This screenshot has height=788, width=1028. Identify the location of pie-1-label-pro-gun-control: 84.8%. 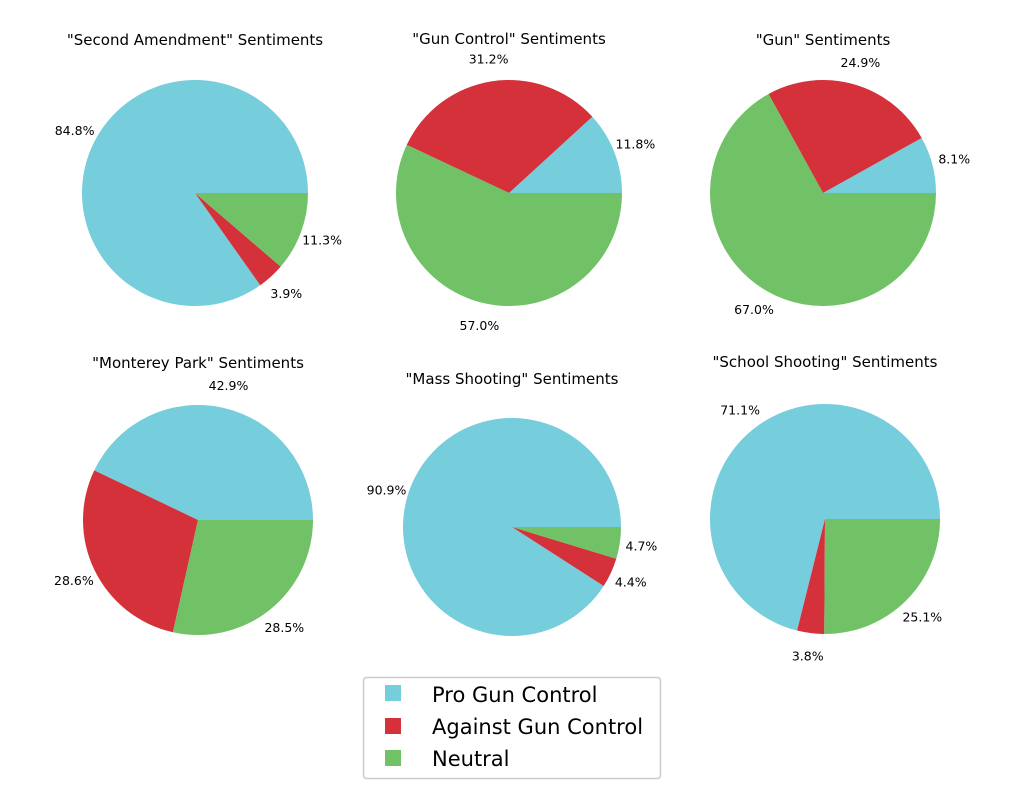
(75, 130).